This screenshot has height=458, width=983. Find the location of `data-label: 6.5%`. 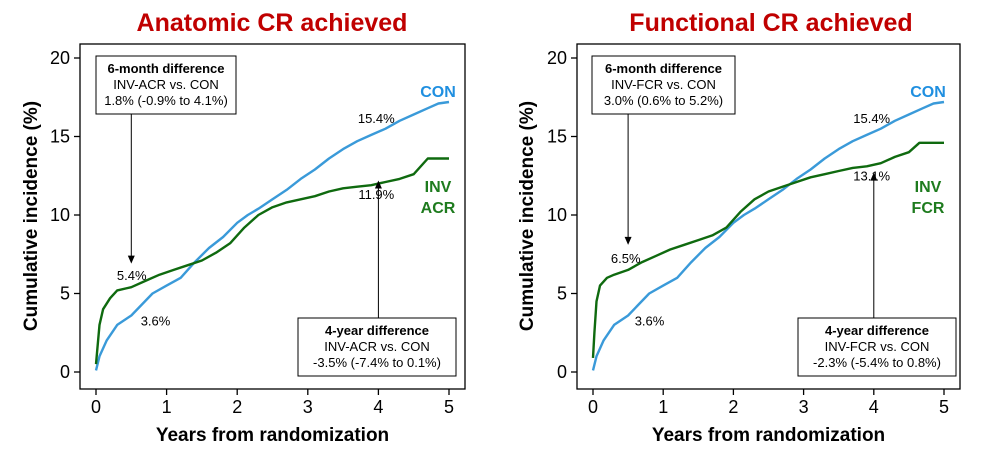

data-label: 6.5% is located at coordinates (626, 258).